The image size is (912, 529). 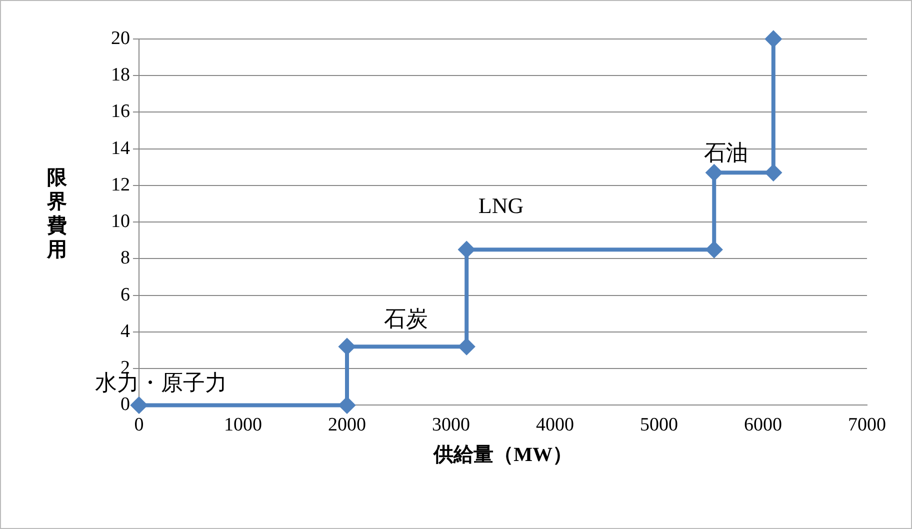 I want to click on annotation: LNG, so click(x=501, y=206).